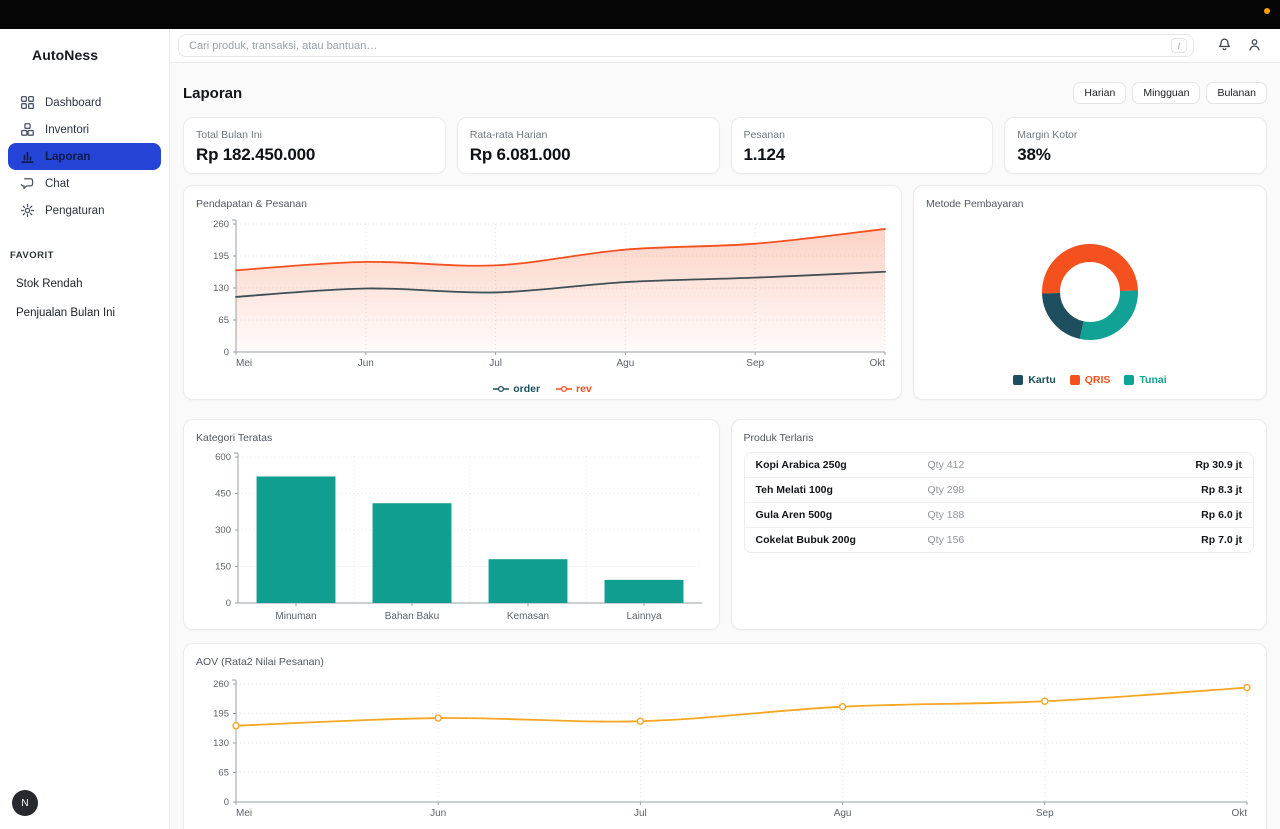 This screenshot has height=829, width=1280. What do you see at coordinates (221, 714) in the screenshot?
I see `svg-text: 195` at bounding box center [221, 714].